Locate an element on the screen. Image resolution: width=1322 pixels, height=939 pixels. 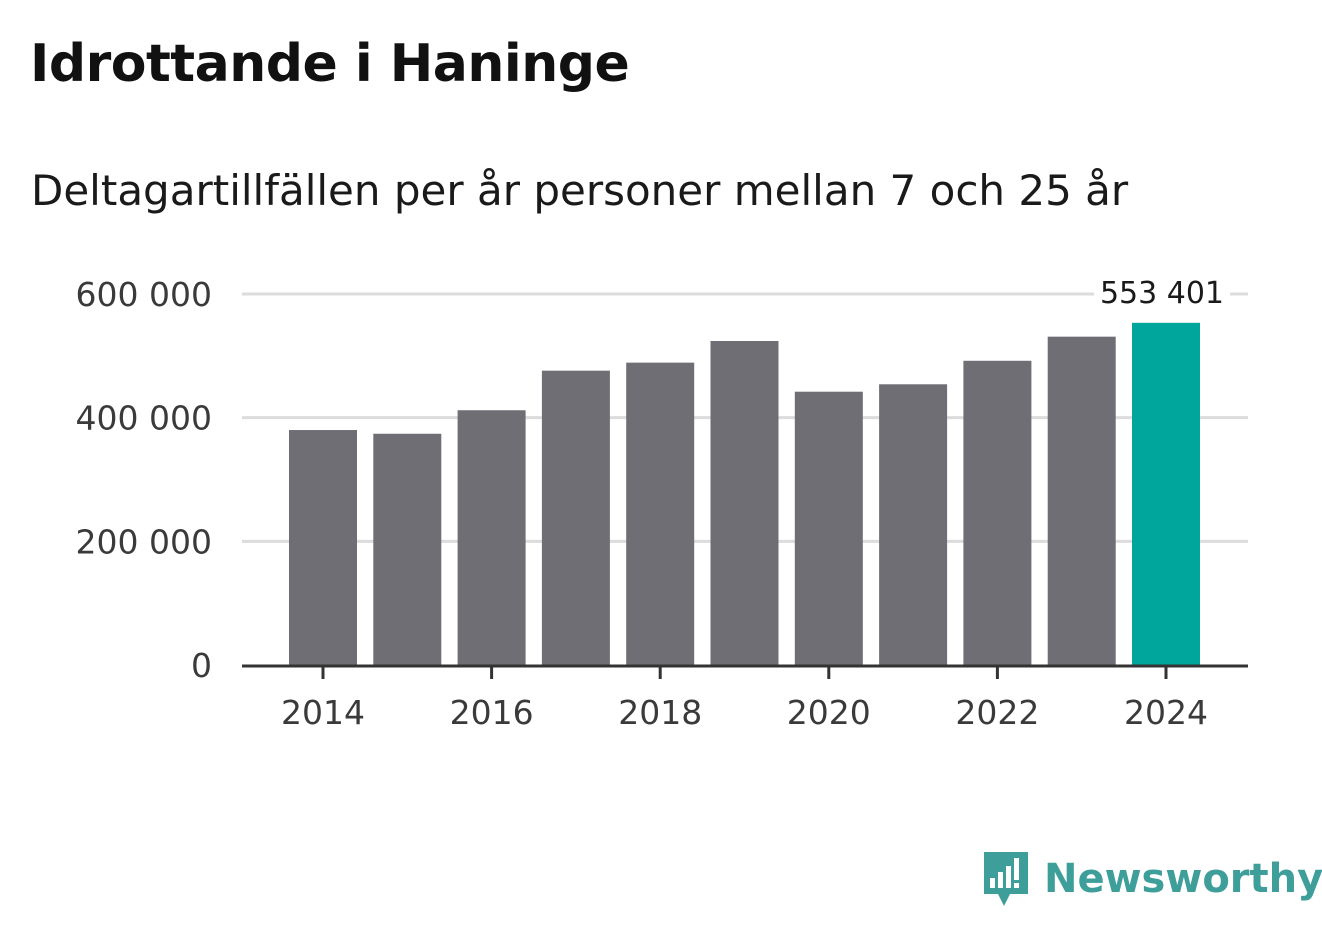
brand-logo: Newsworthy is located at coordinates (1151, 879).